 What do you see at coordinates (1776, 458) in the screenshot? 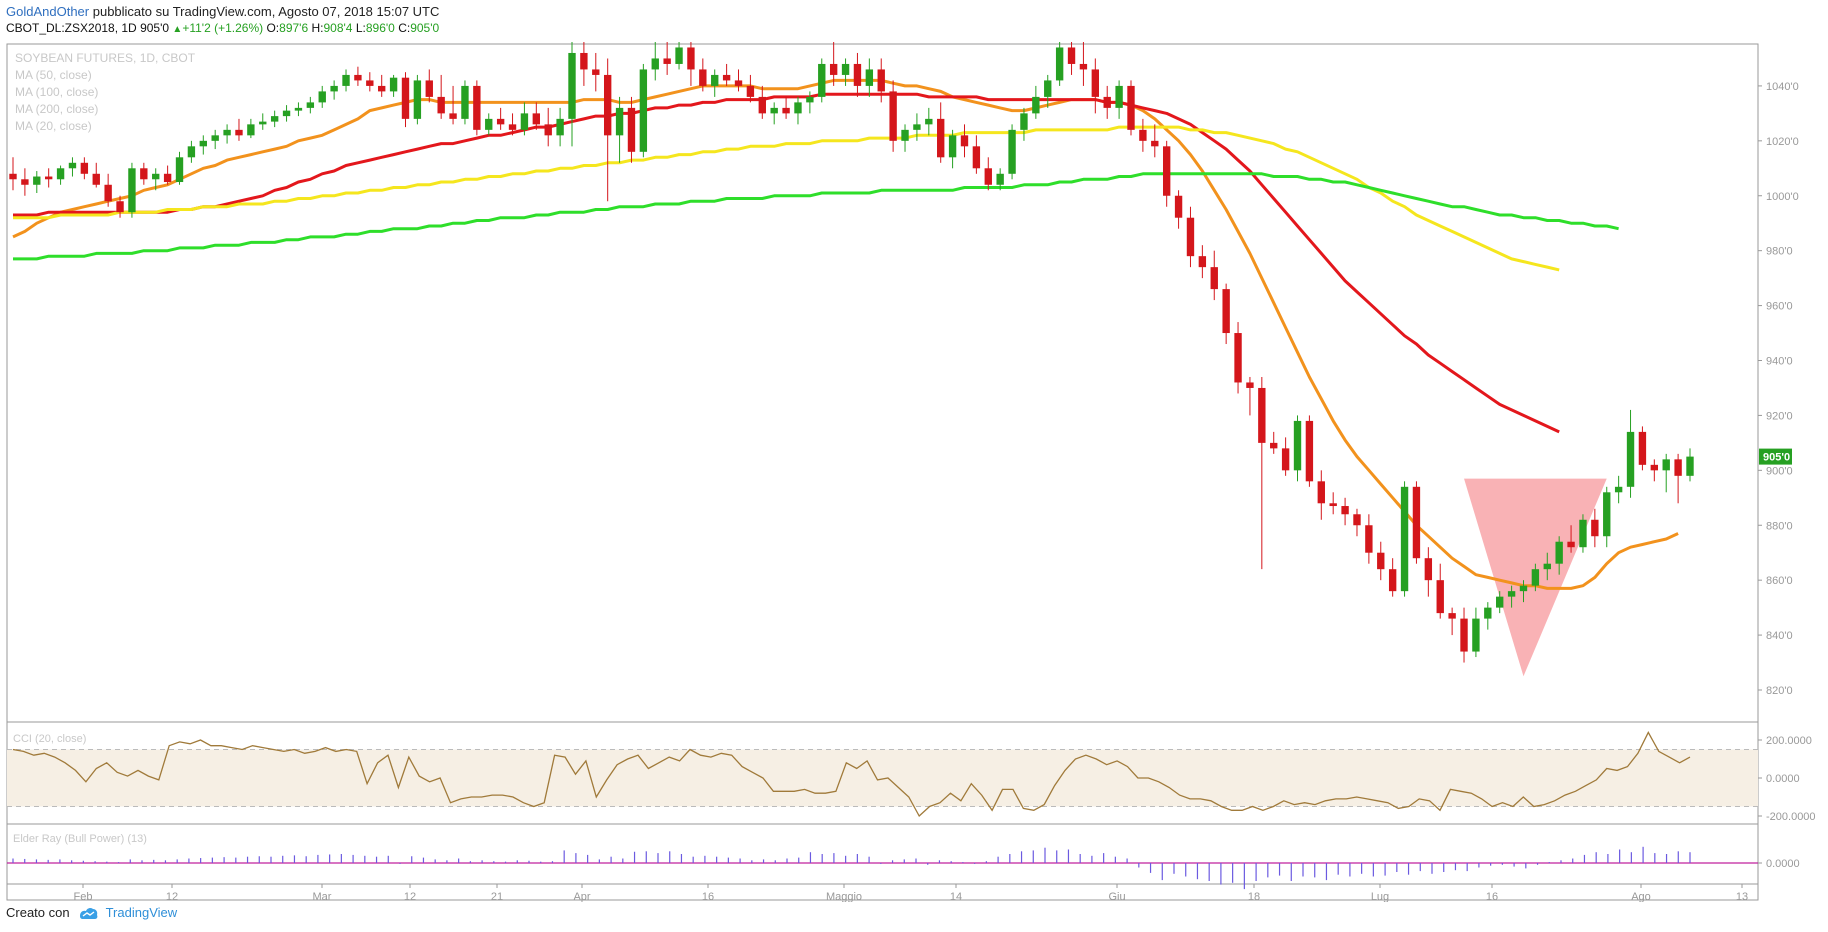
I see `last-price-label: 905'0` at bounding box center [1776, 458].